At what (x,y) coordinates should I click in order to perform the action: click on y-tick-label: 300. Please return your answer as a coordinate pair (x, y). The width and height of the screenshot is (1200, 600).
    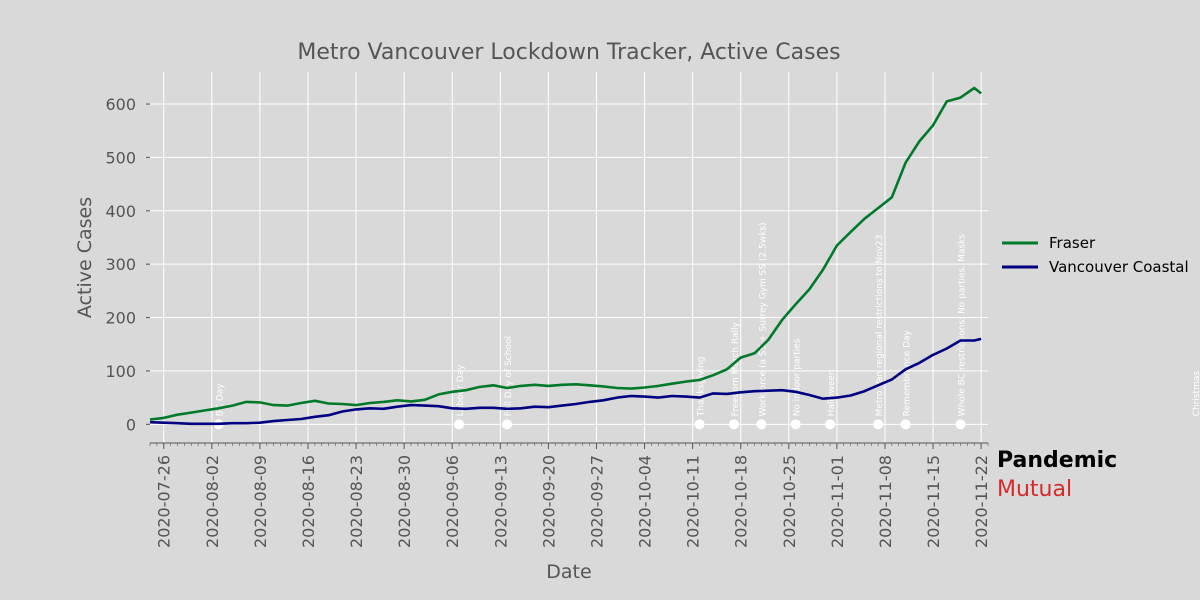
    Looking at the image, I should click on (120, 264).